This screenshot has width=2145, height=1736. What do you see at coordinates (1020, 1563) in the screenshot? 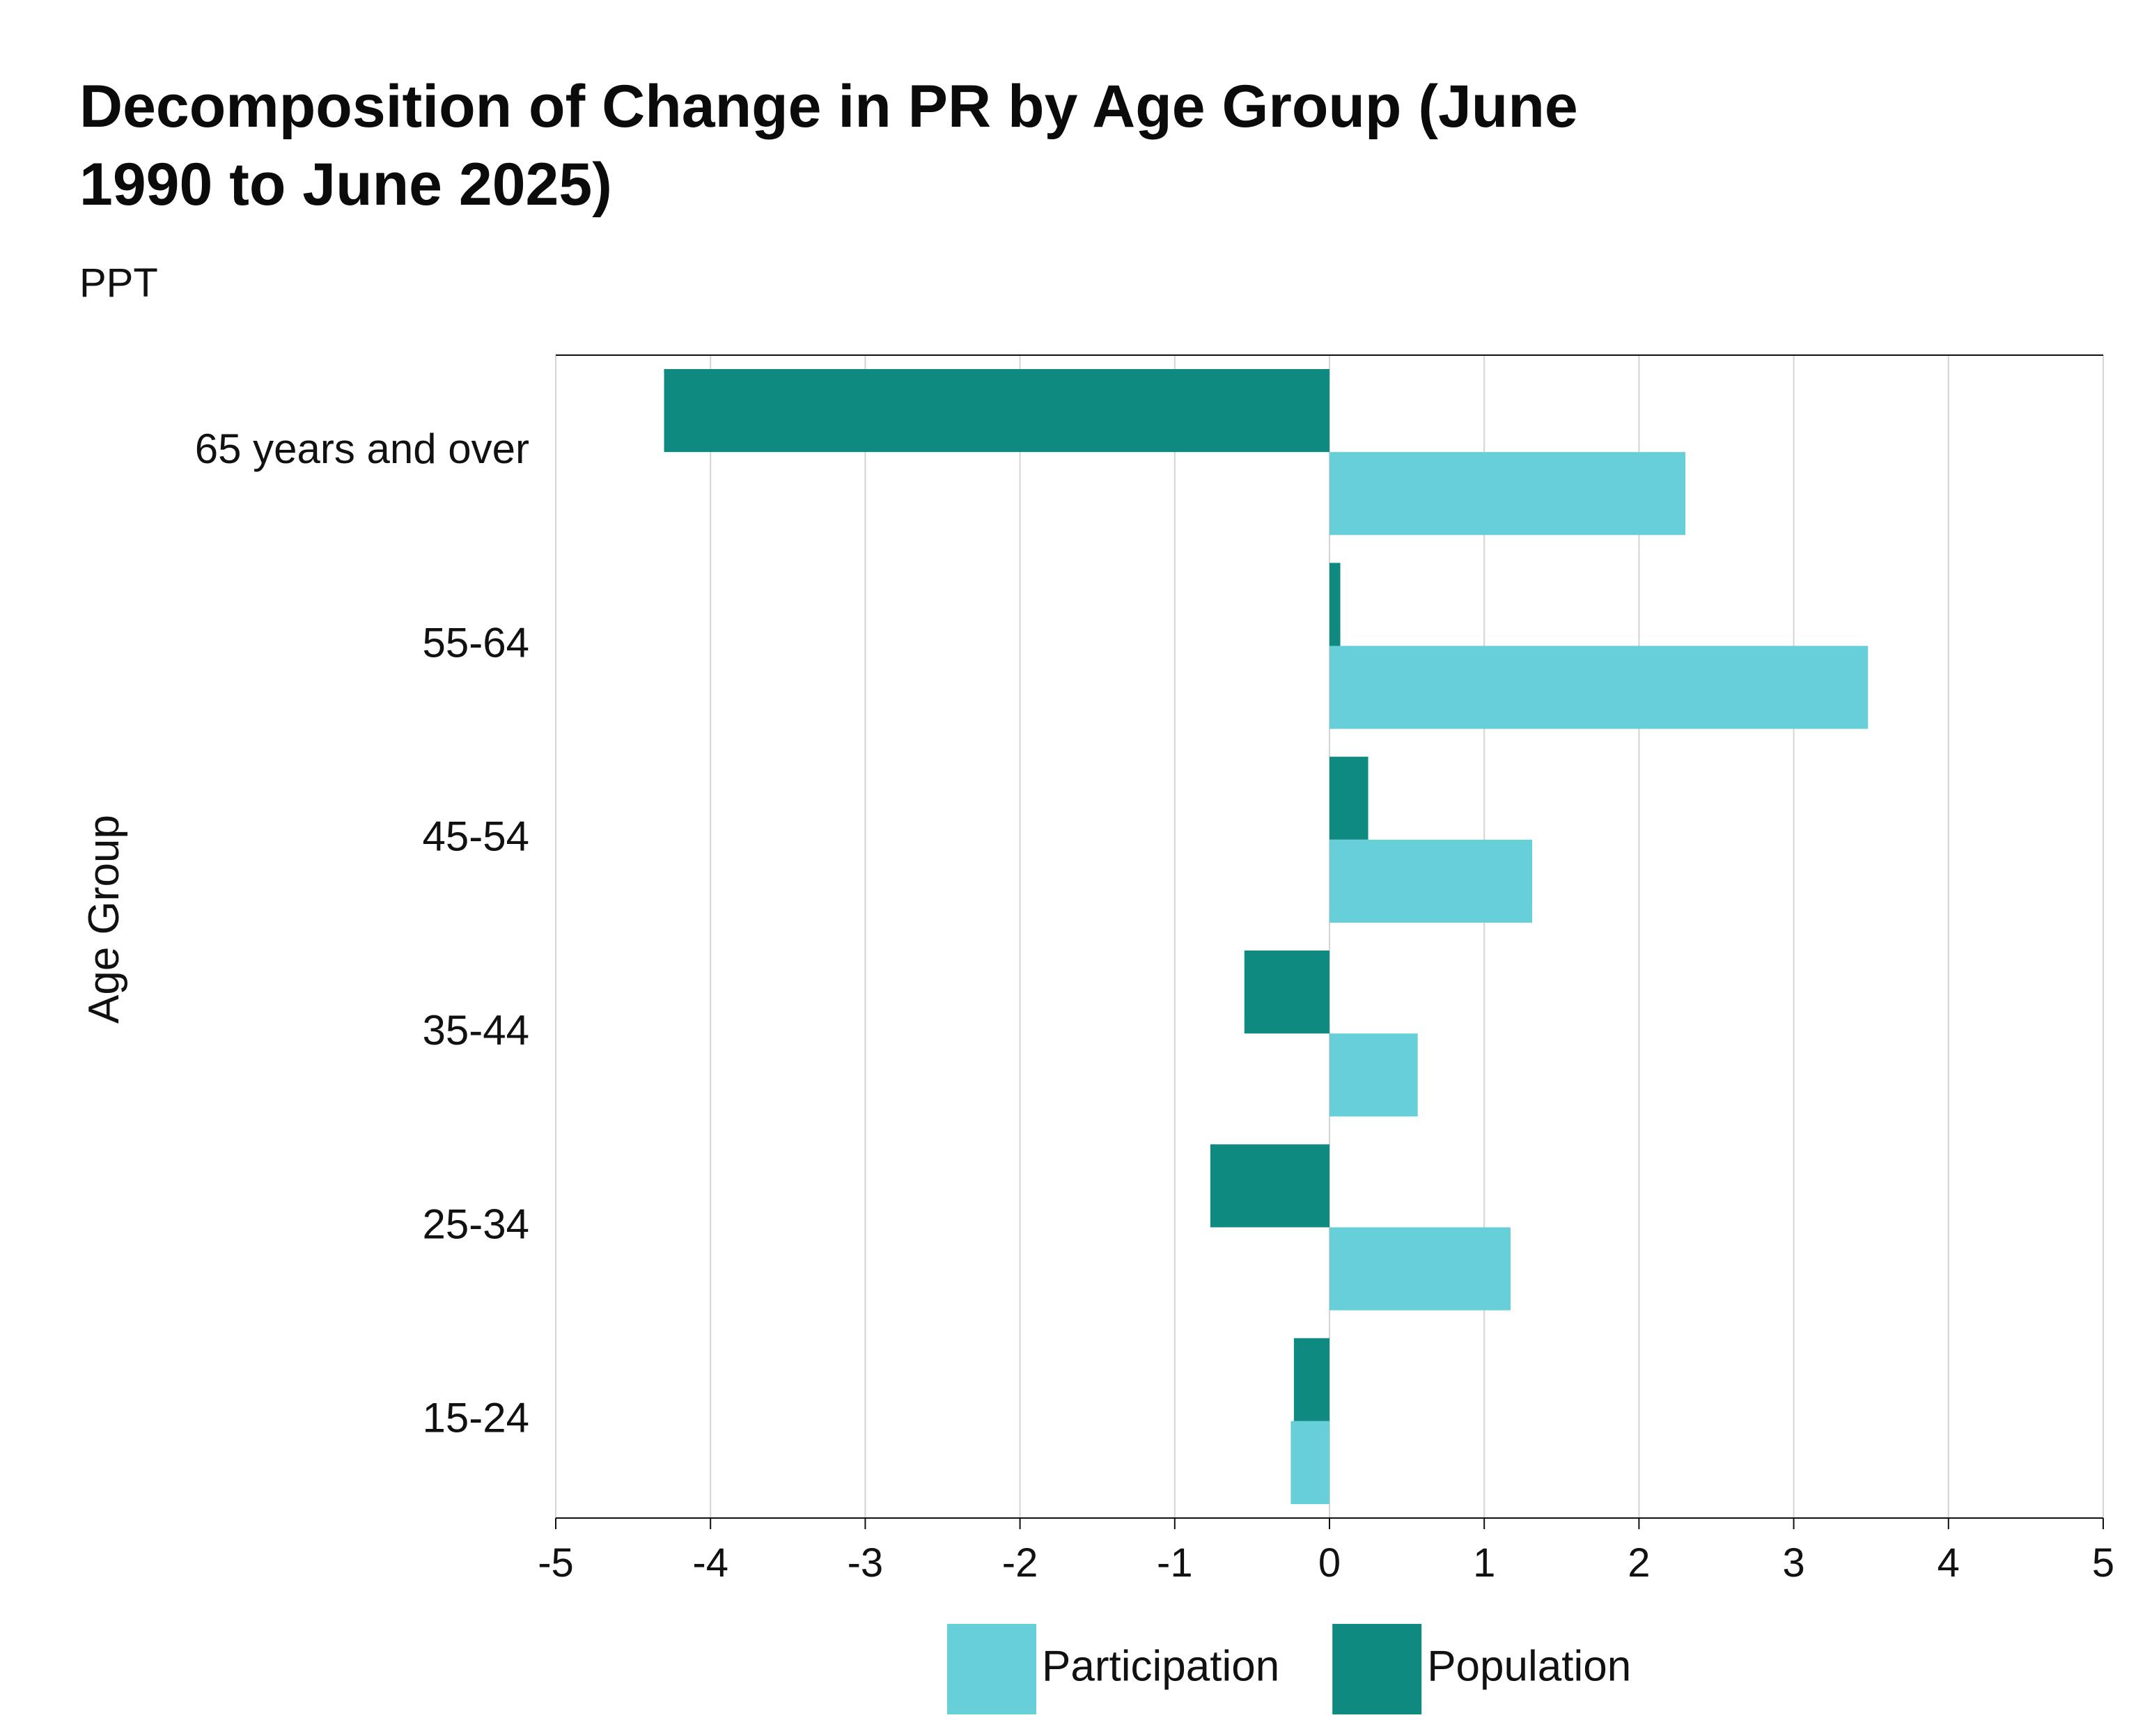
I see `x-tick-label: -2` at bounding box center [1020, 1563].